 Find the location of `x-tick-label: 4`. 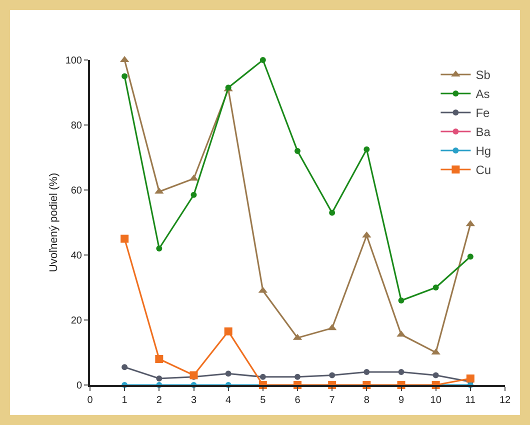

x-tick-label: 4 is located at coordinates (229, 400).